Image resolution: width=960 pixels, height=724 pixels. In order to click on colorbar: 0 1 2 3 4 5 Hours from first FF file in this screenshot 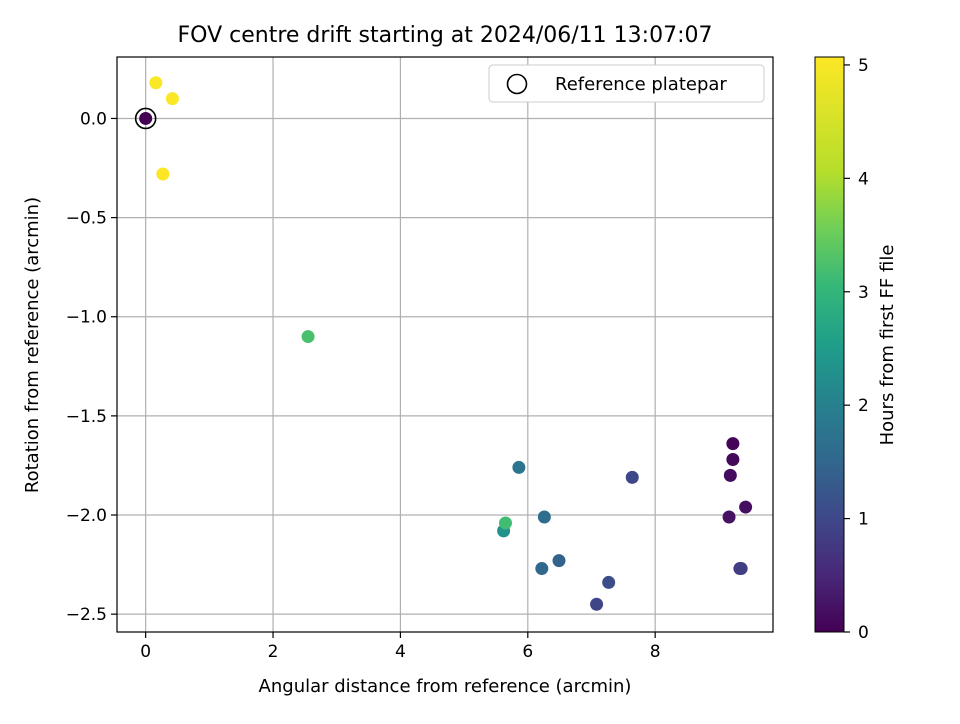, I will do `click(856, 349)`.